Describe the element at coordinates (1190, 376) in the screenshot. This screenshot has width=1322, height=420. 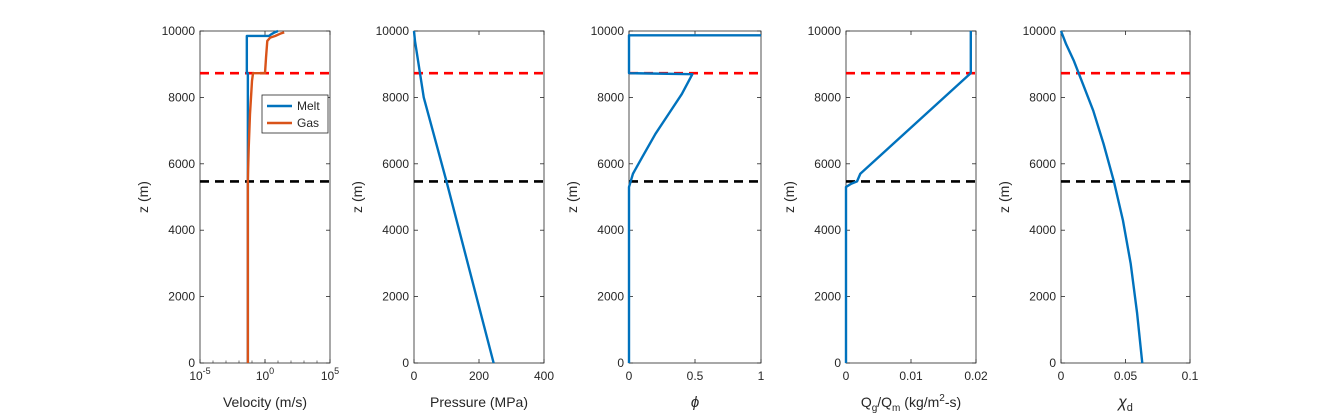
I see `x-tick-label: 0.1` at that location.